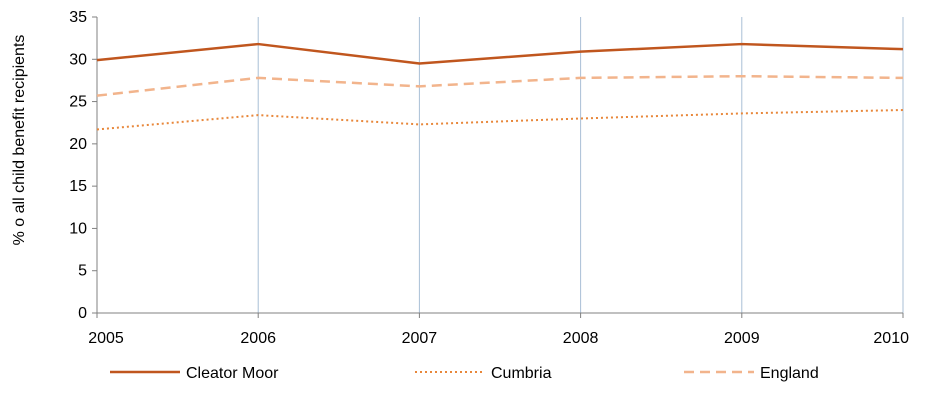 This screenshot has height=412, width=928. Describe the element at coordinates (78, 59) in the screenshot. I see `y-tick-label: 30` at that location.